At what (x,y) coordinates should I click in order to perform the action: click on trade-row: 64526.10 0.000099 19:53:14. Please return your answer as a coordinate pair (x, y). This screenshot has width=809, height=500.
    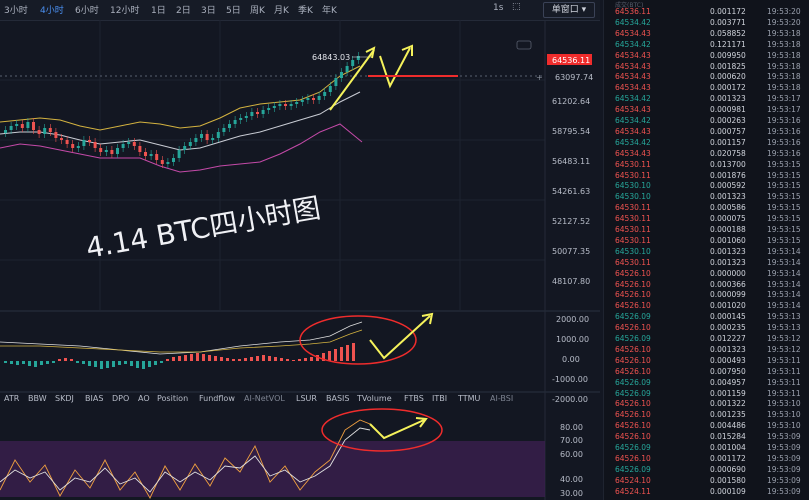
    Looking at the image, I should click on (706, 295).